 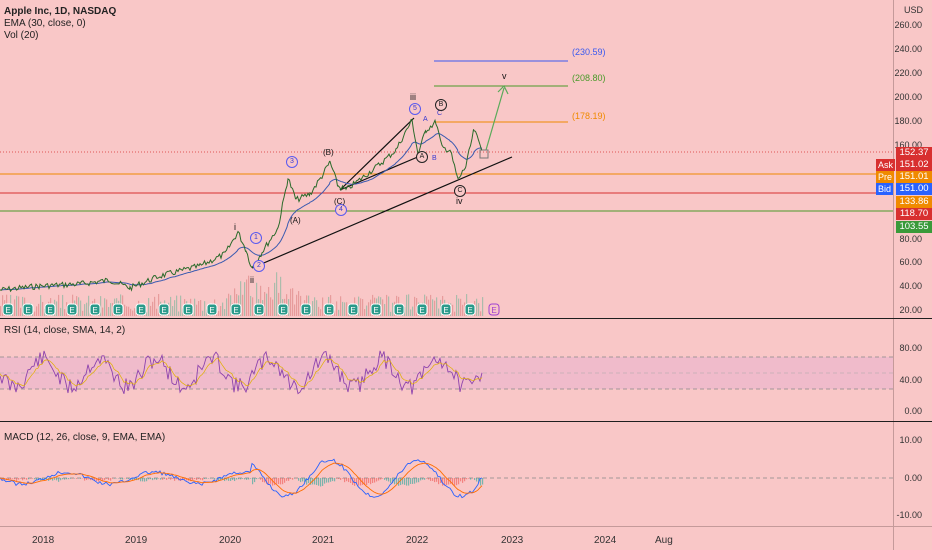 What do you see at coordinates (910, 239) in the screenshot?
I see `price-tick: 80.00` at bounding box center [910, 239].